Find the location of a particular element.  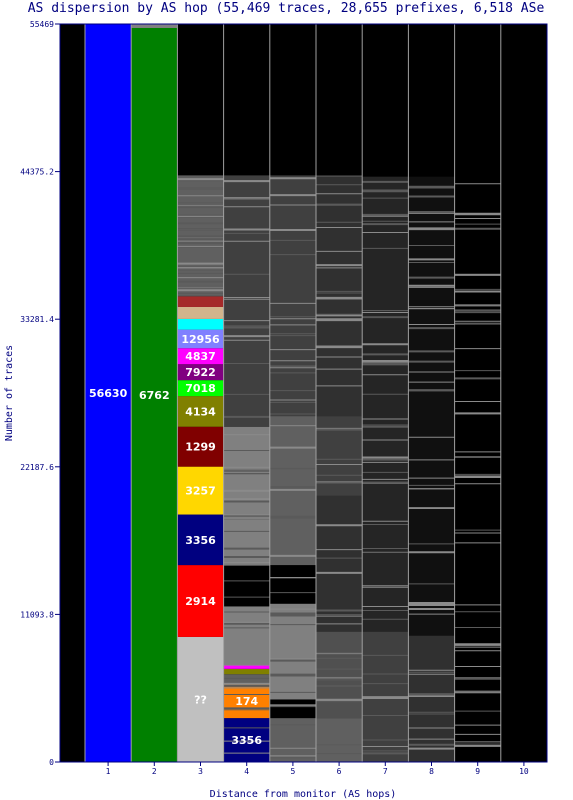

x-tick-label: 7 is located at coordinates (385, 771).